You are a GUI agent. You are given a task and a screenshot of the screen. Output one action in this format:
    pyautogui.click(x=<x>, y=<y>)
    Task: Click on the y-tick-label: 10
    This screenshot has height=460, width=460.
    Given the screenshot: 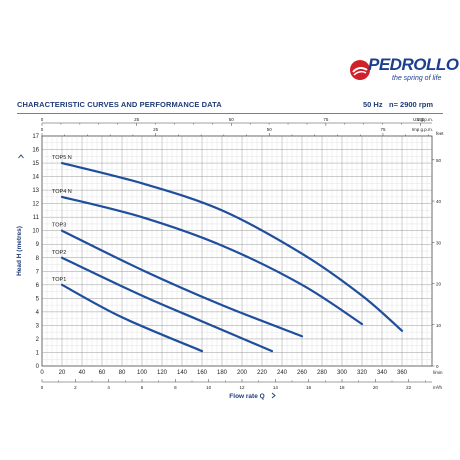 What is the action you would take?
    pyautogui.click(x=35, y=232)
    